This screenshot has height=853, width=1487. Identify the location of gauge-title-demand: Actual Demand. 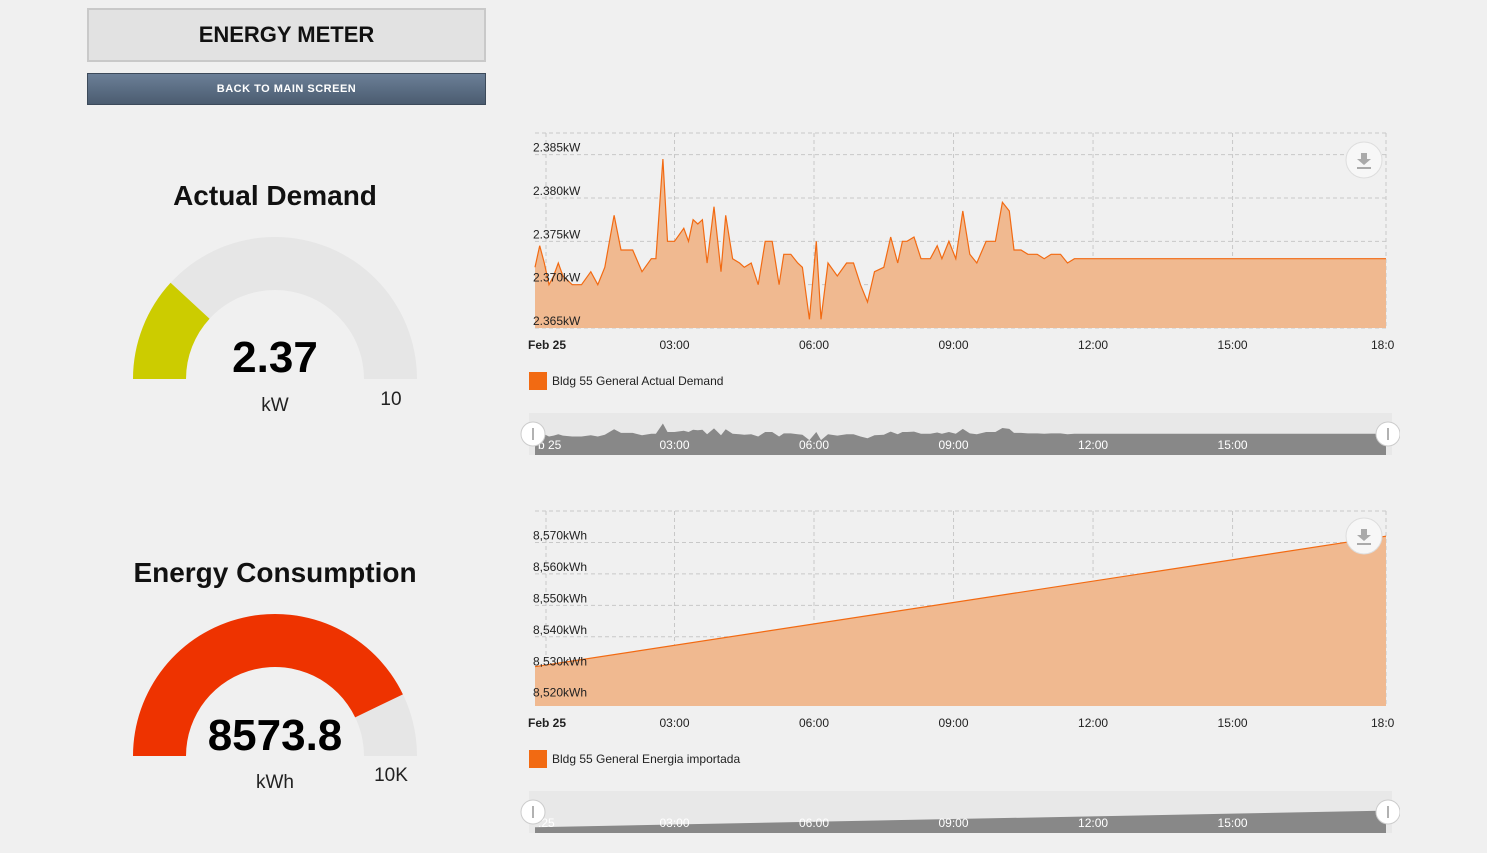
(275, 195).